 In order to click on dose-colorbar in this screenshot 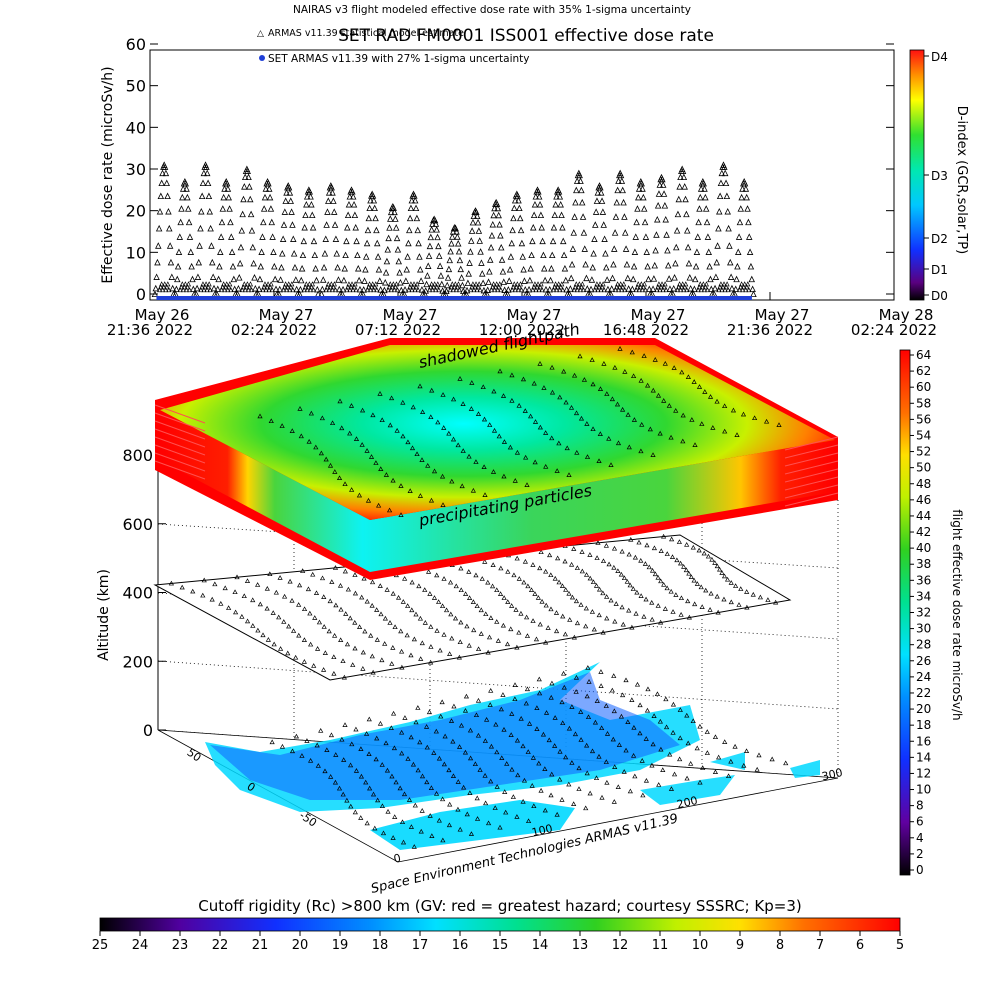, I will do `click(905, 612)`.